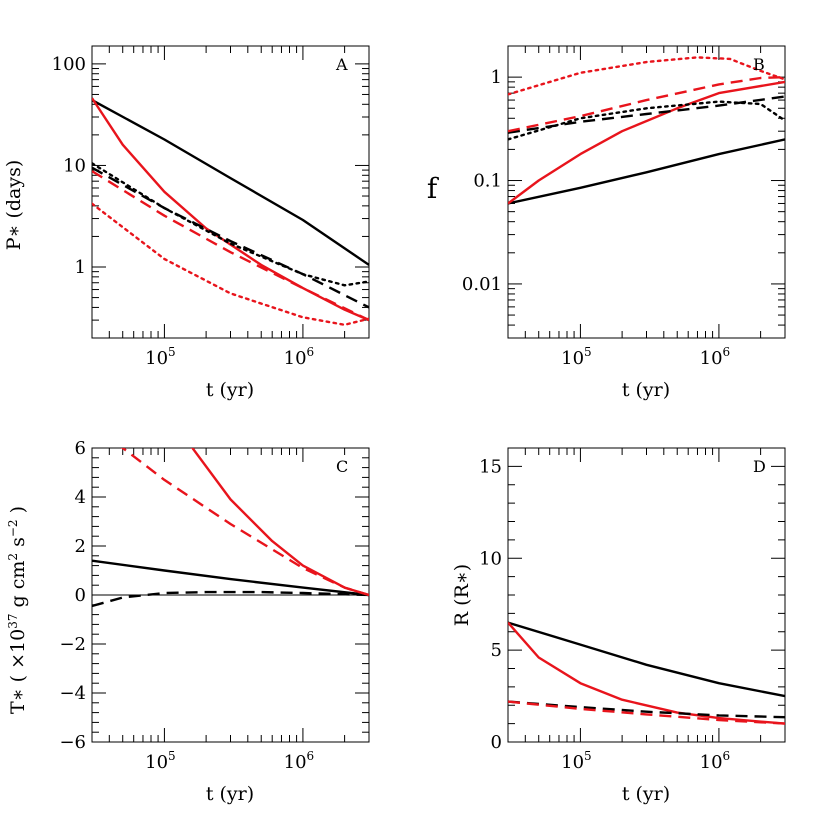 The height and width of the screenshot is (830, 830). Describe the element at coordinates (80, 267) in the screenshot. I see `panel-a-y-tick-label: 1` at that location.